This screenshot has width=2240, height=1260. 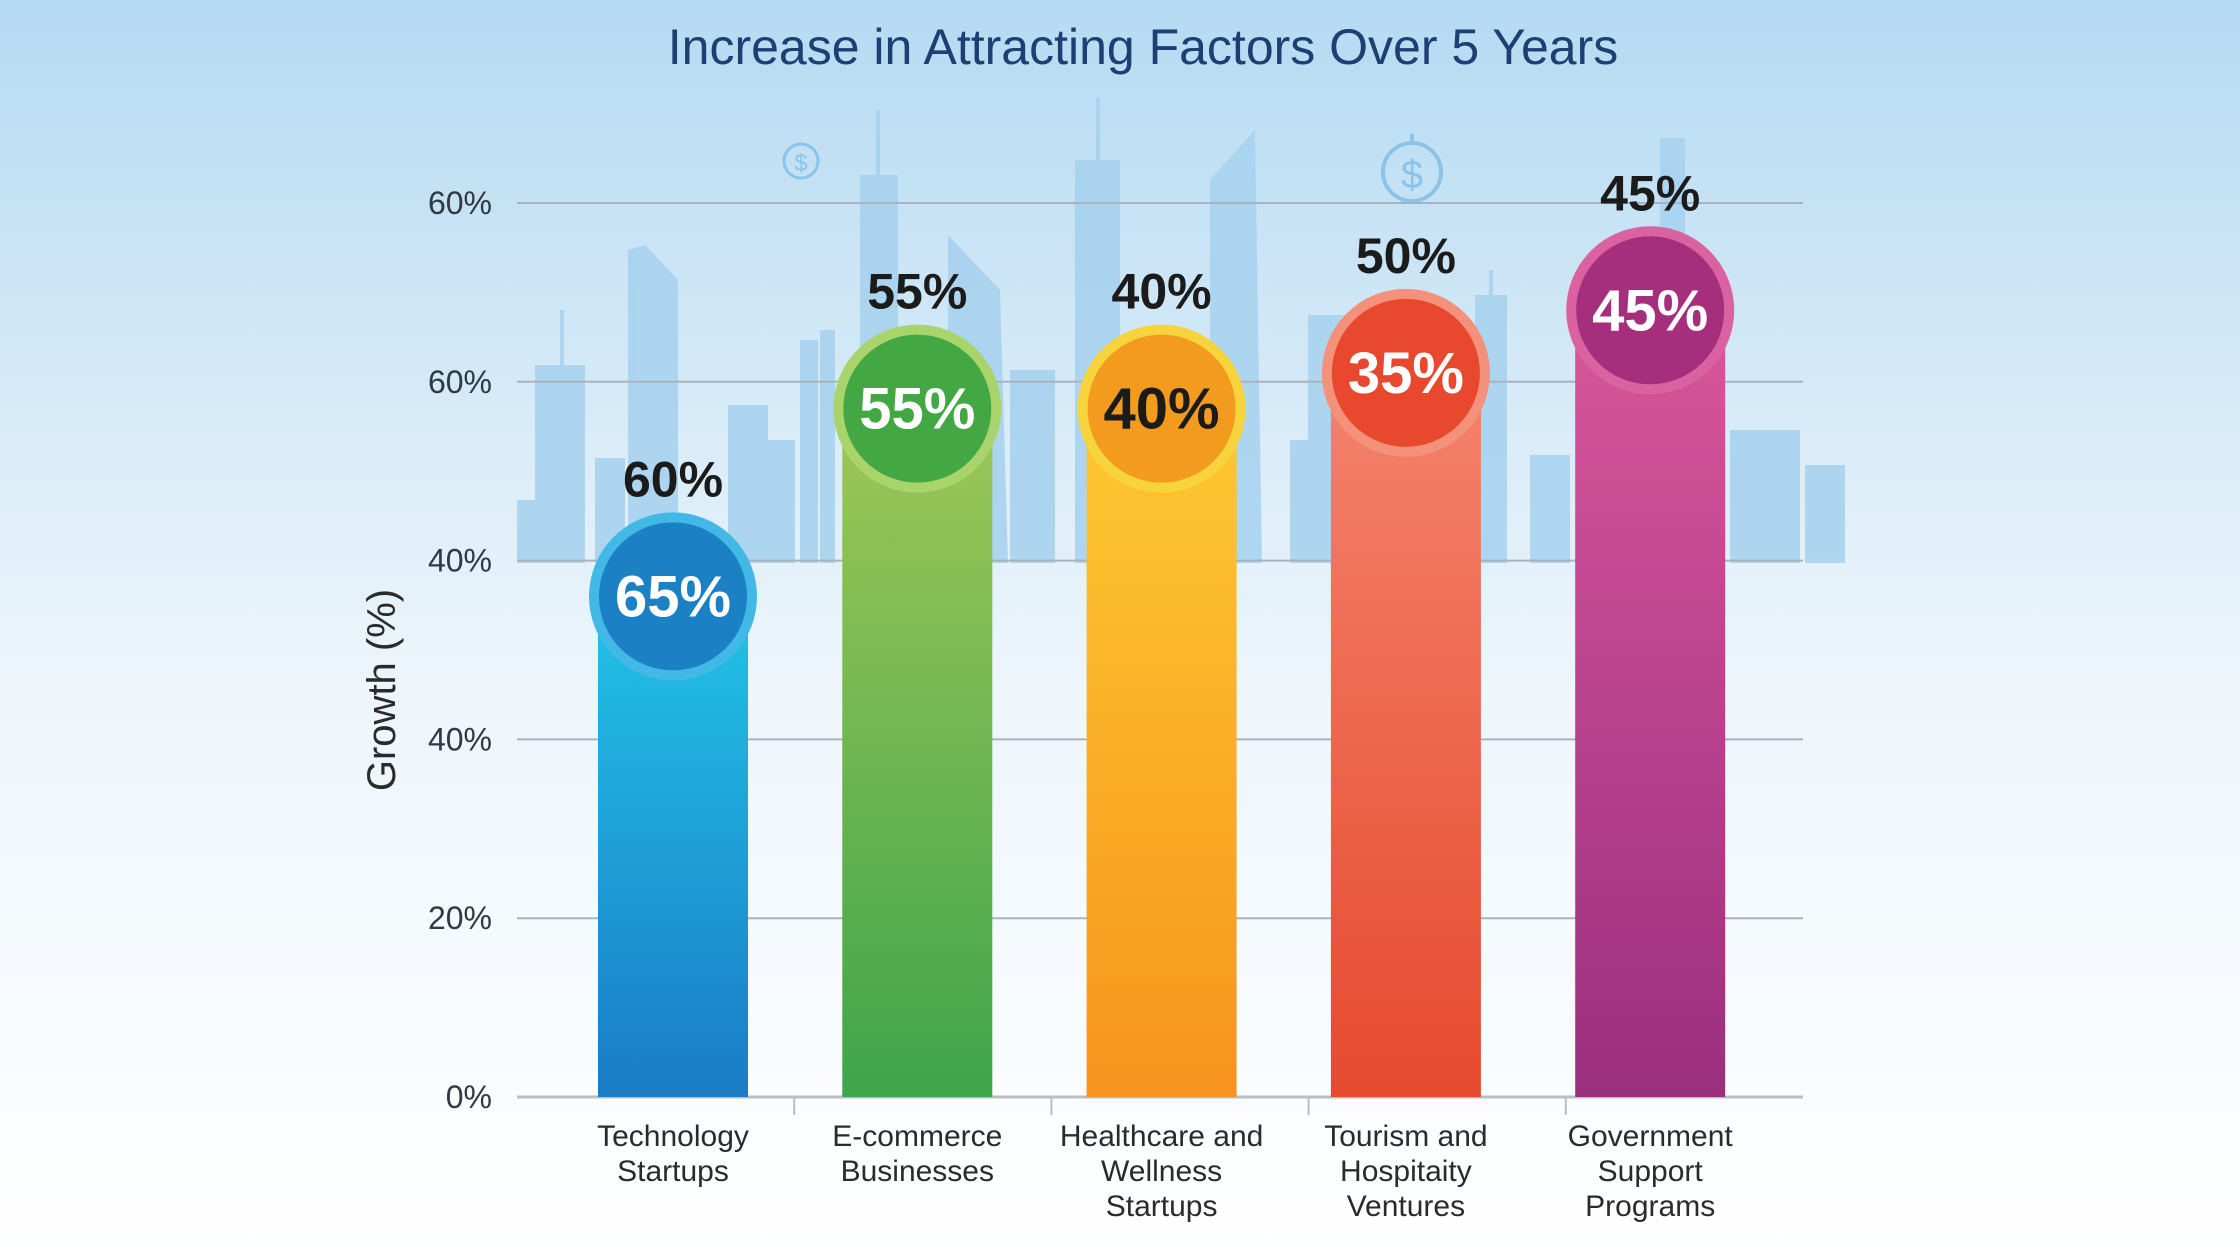 What do you see at coordinates (469, 1097) in the screenshot?
I see `y-tick-label: 0%` at bounding box center [469, 1097].